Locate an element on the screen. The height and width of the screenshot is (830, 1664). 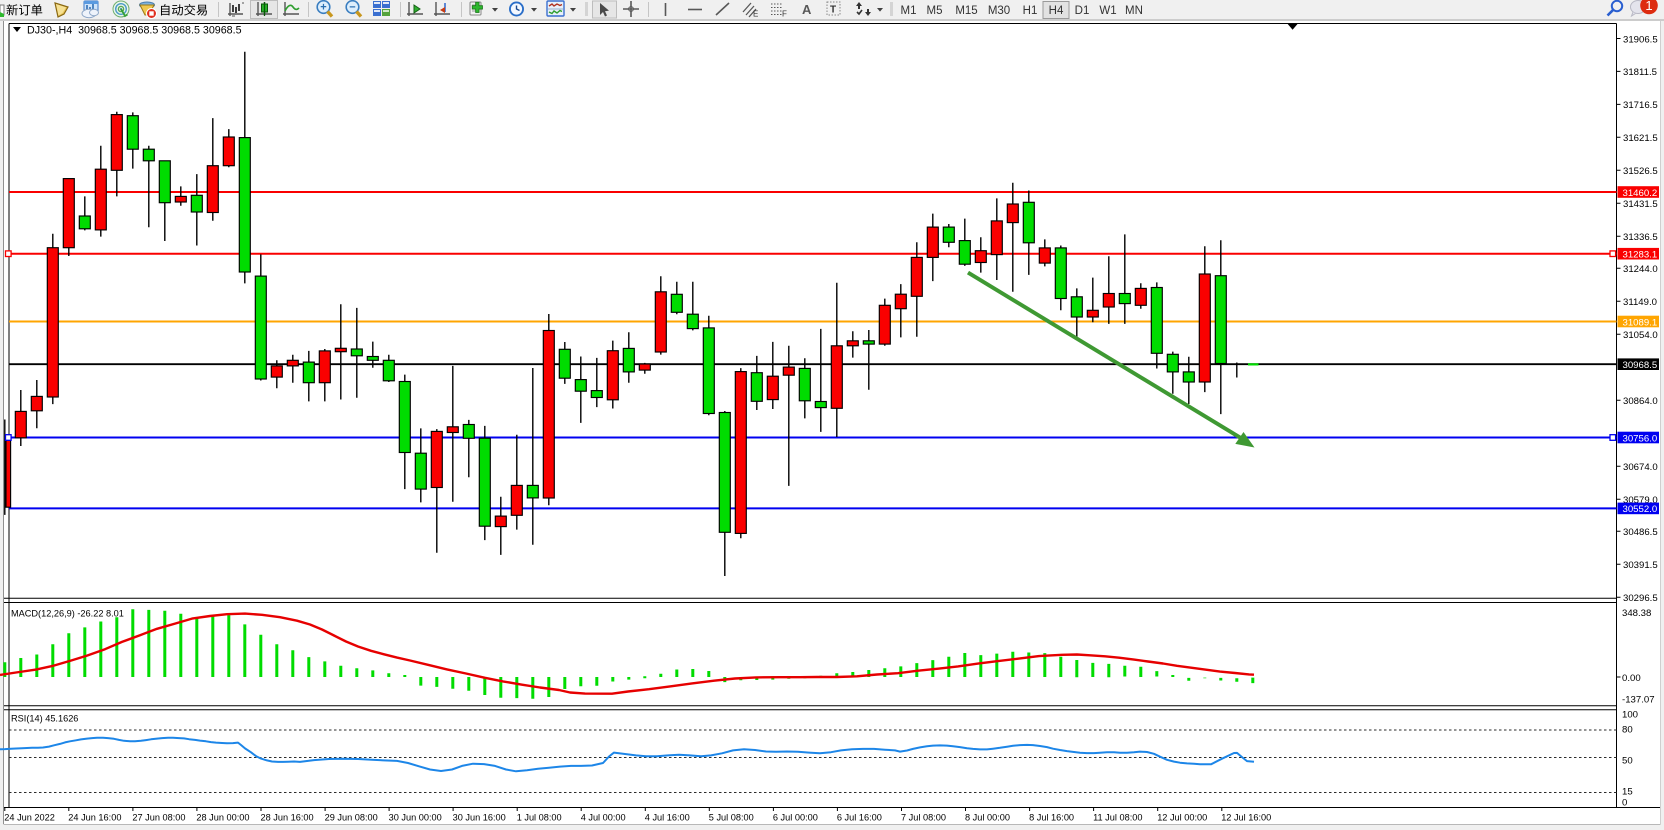
svg-text: 29 Jun 08:00 is located at coordinates (351, 818).